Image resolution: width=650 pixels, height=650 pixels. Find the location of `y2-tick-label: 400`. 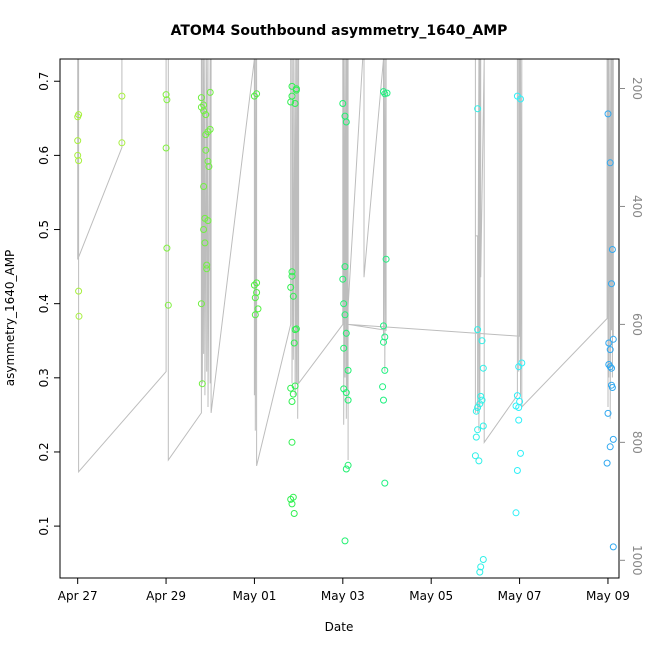

y2-tick-label: 400 is located at coordinates (637, 206).